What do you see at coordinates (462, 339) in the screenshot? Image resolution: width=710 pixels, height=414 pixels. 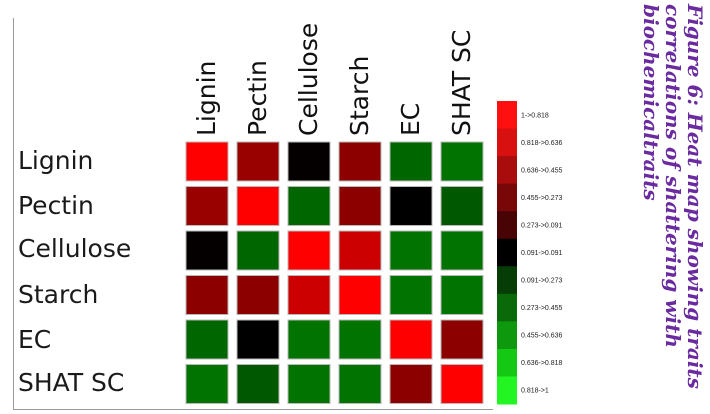 I see `heatmap-cell-ec-shat-sc` at bounding box center [462, 339].